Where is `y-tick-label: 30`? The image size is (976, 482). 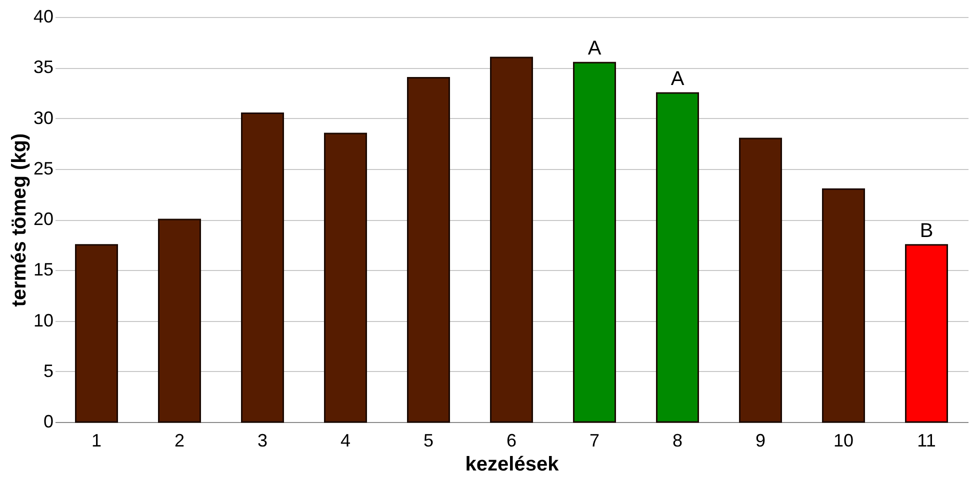 y-tick-label: 30 is located at coordinates (43, 118).